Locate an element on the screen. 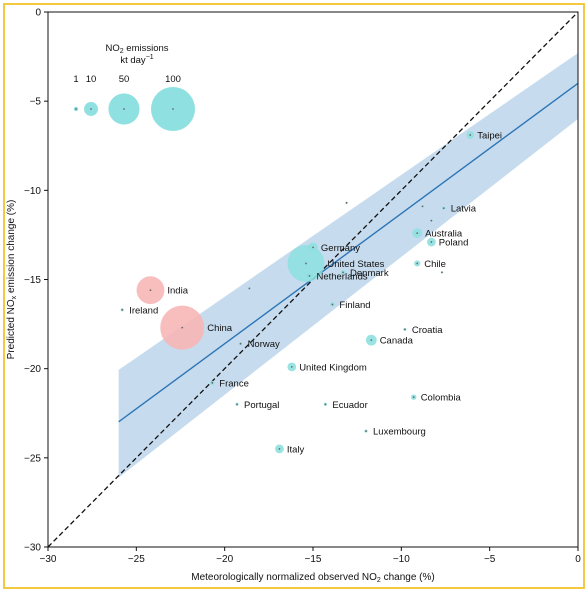  y-tick-label: −5 is located at coordinates (36, 102).